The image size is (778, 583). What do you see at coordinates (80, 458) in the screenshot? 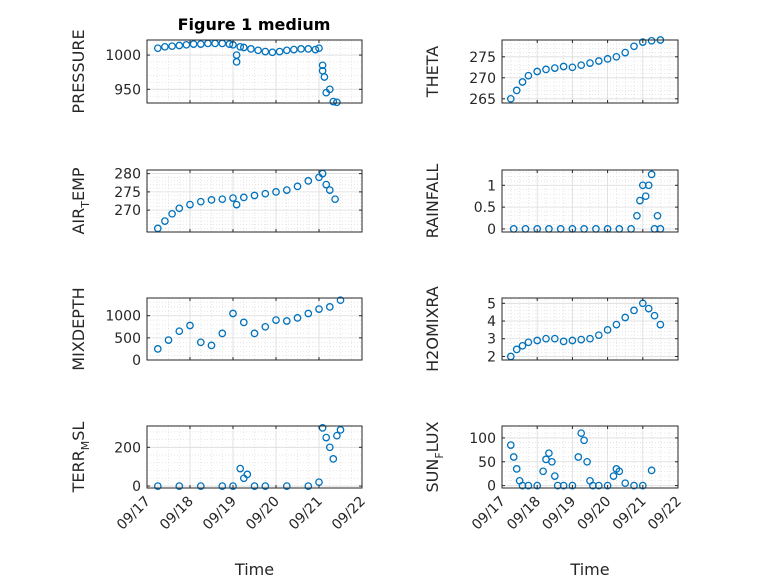
I see `y-axis-label: TERRMSL` at bounding box center [80, 458].